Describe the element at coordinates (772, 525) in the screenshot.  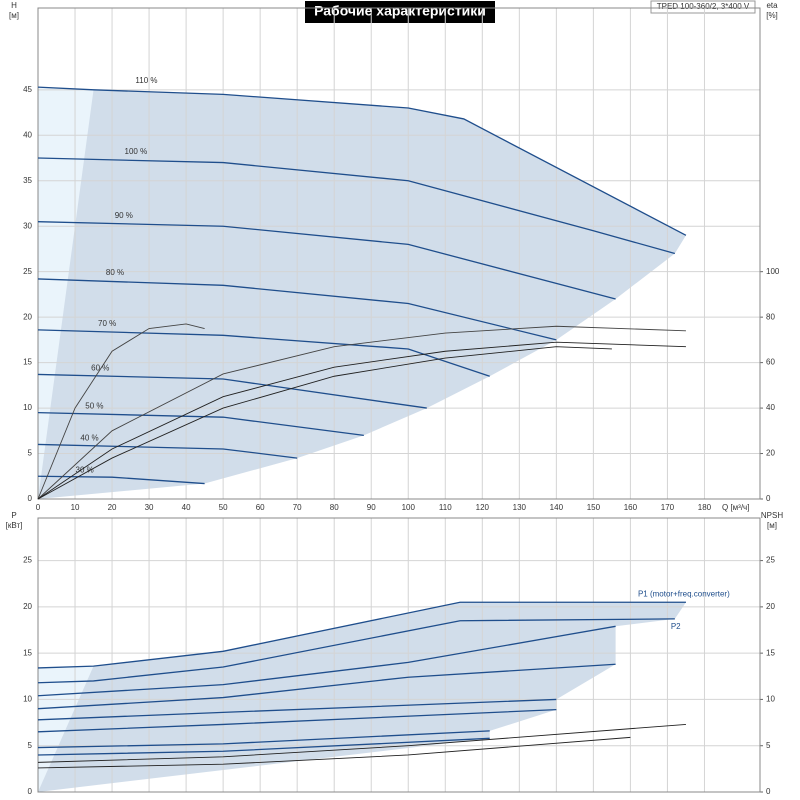
I see `y2-unit: [м]` at that location.